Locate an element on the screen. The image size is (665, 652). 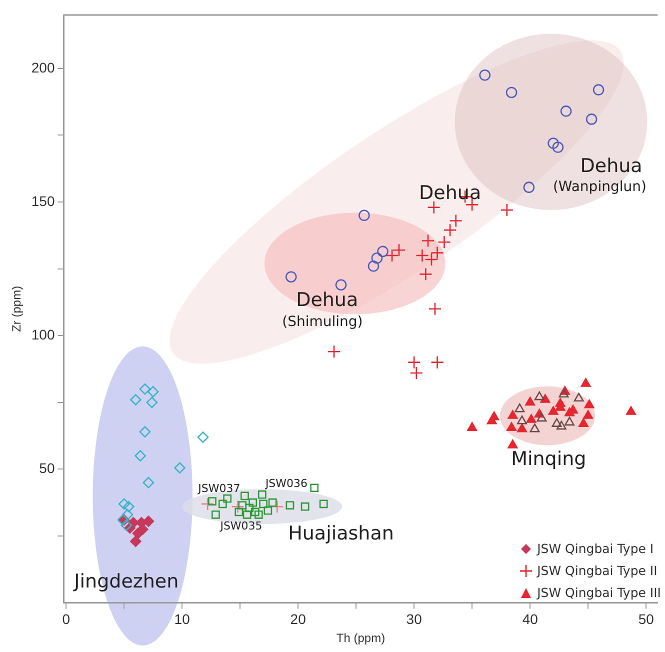
annotation: Huajiashan is located at coordinates (341, 533).